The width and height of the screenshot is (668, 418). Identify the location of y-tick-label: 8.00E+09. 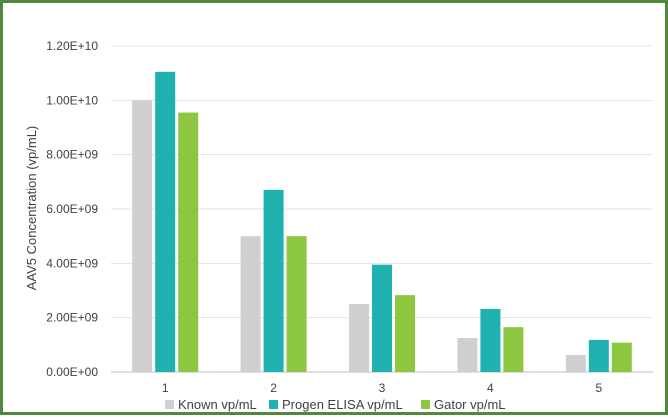
(72, 155).